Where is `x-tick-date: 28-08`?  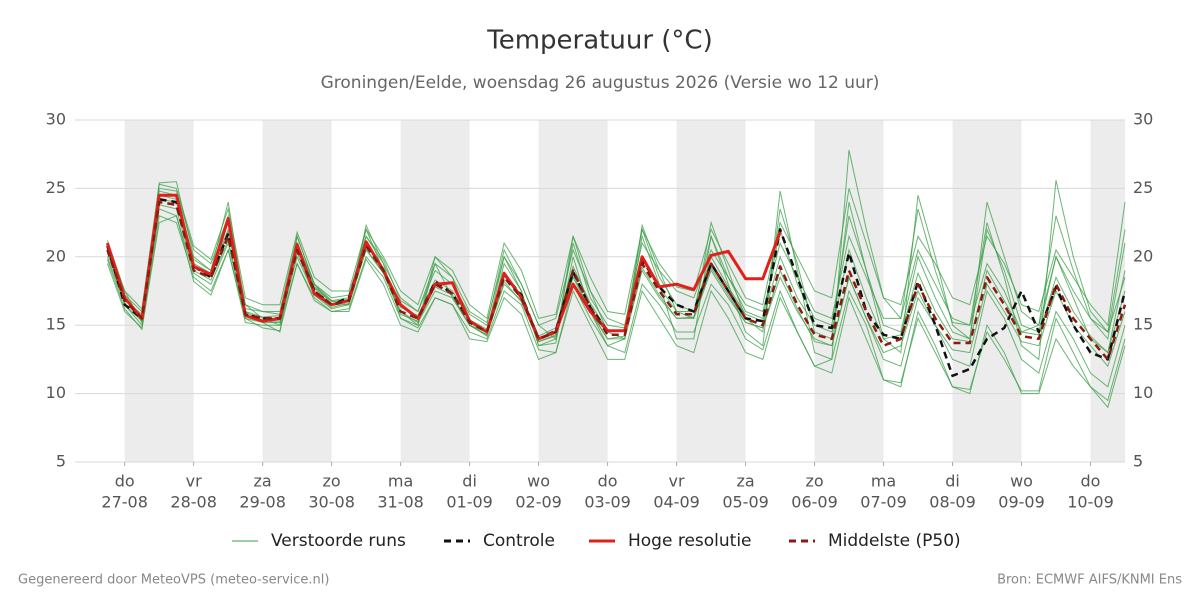
x-tick-date: 28-08 is located at coordinates (193, 502).